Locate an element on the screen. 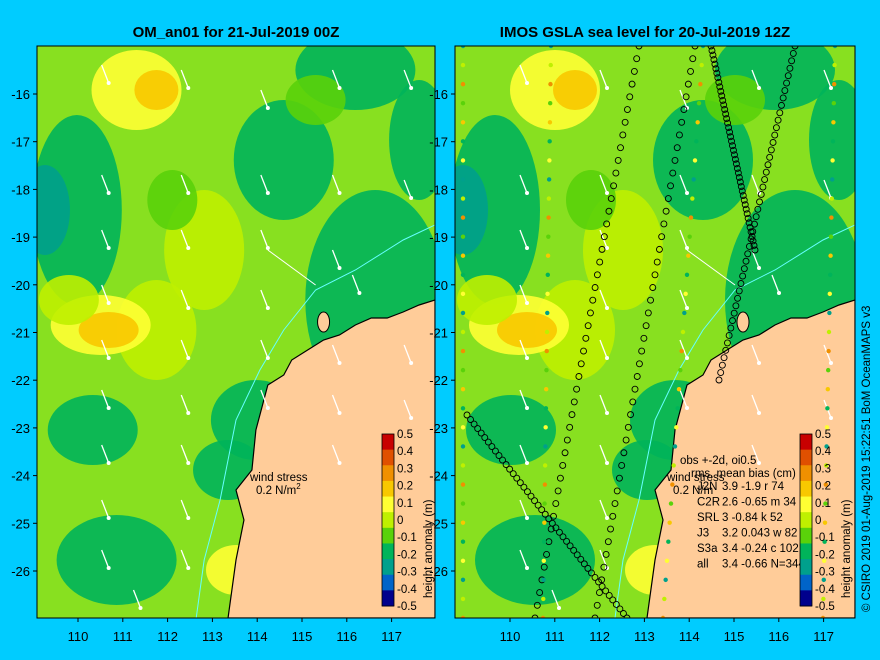 The width and height of the screenshot is (880, 660). colorbar-tick-label: 0 is located at coordinates (400, 521).